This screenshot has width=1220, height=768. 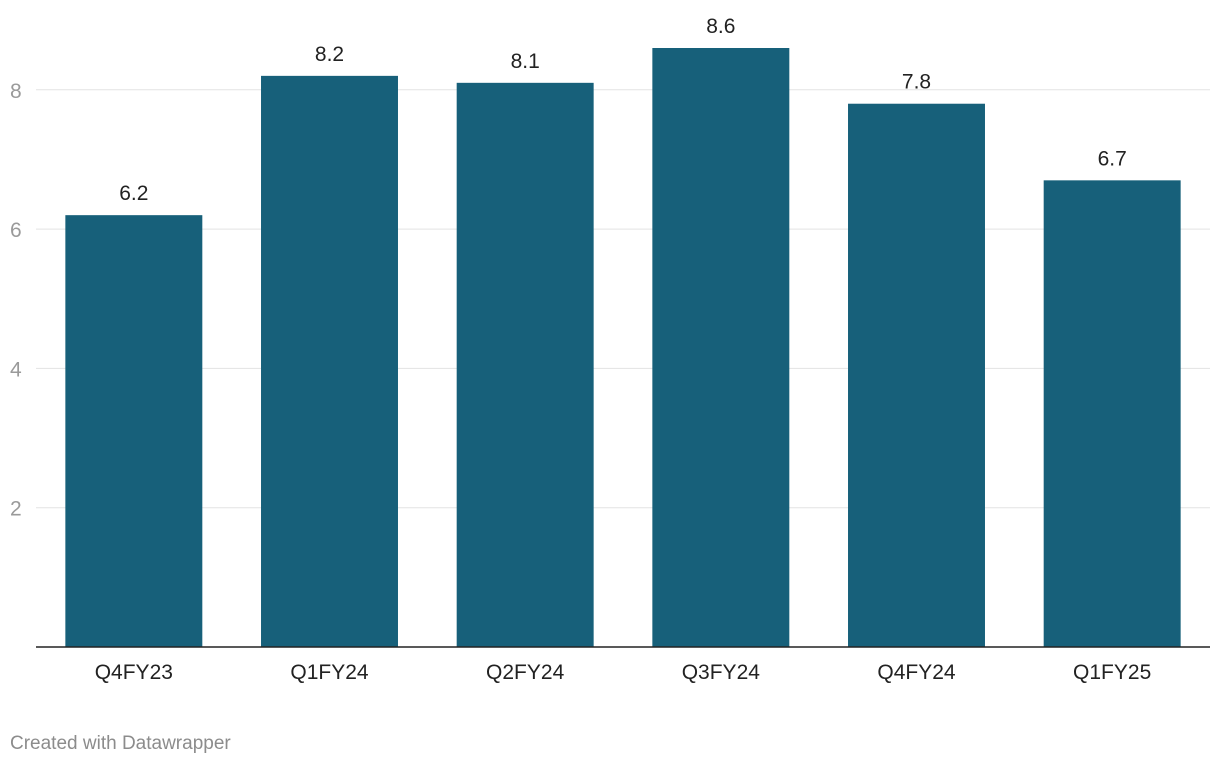 What do you see at coordinates (721, 672) in the screenshot?
I see `x-tick-label-Q3FY24: Q3FY24` at bounding box center [721, 672].